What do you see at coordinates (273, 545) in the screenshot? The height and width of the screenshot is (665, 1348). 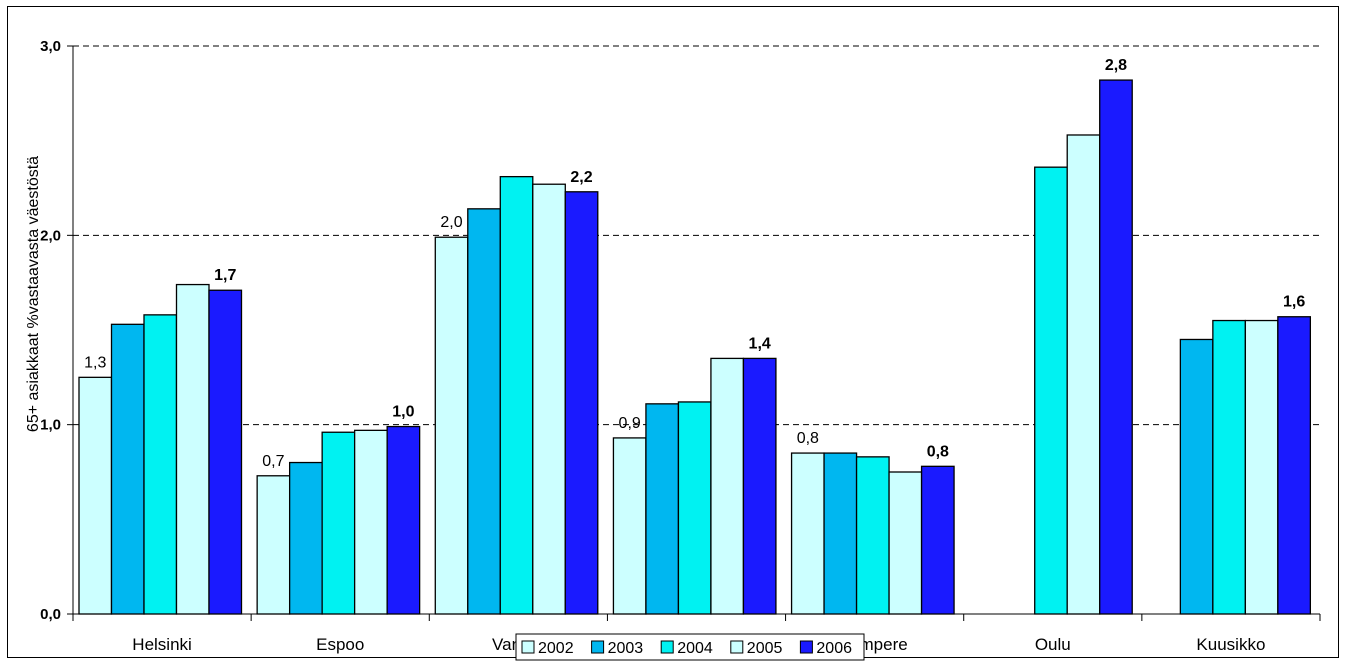 I see `bar-espoo-2002` at bounding box center [273, 545].